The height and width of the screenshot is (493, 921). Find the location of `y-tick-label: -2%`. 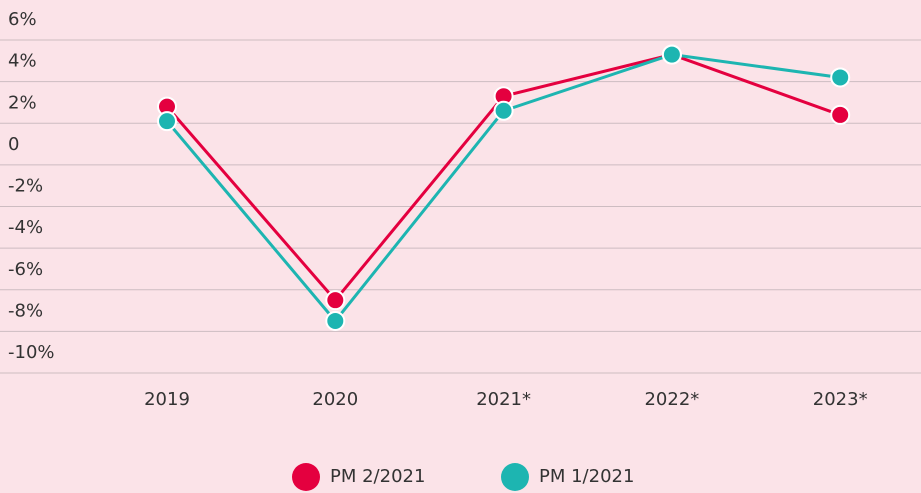

y-tick-label: -2% is located at coordinates (25, 186).